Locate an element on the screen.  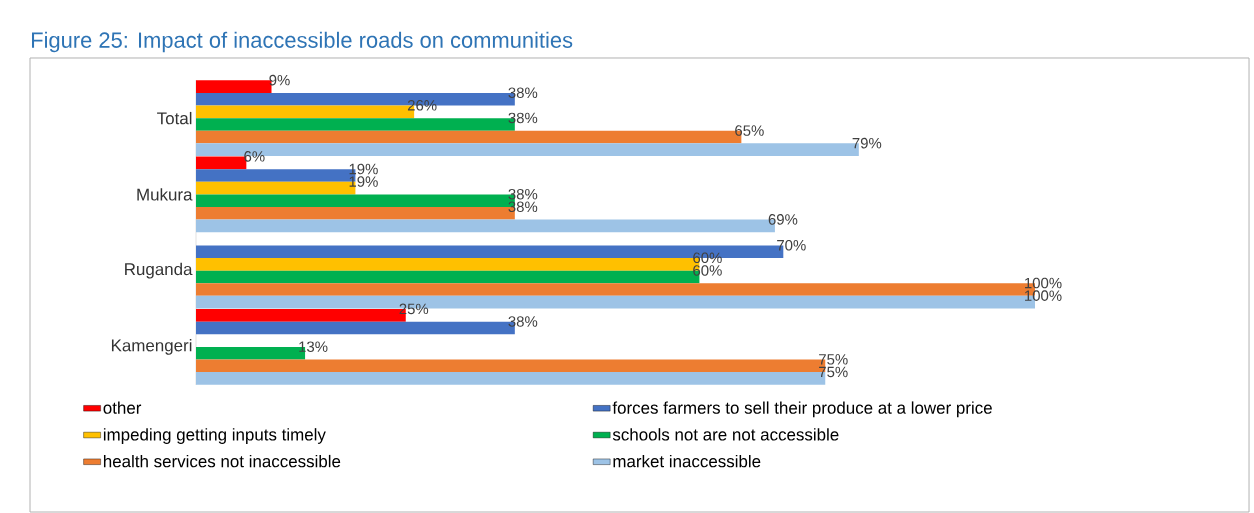
y-tick-label: Ruganda is located at coordinates (159, 270).